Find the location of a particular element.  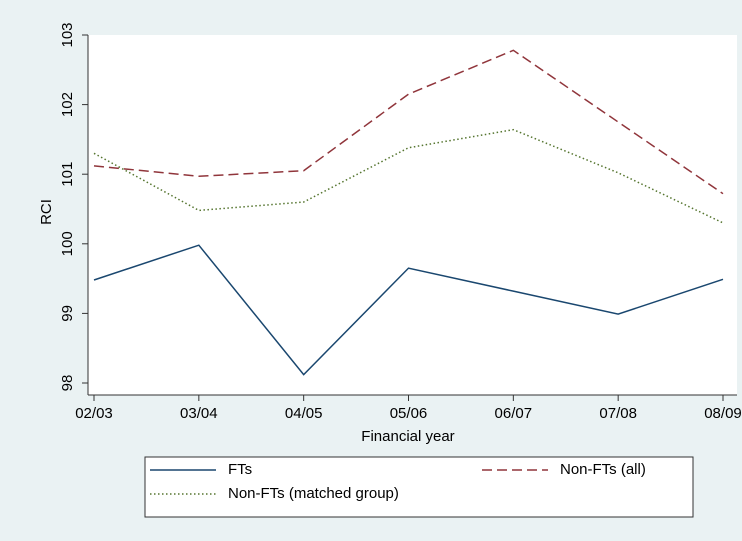

x-tick-label: 05/06 is located at coordinates (409, 413).